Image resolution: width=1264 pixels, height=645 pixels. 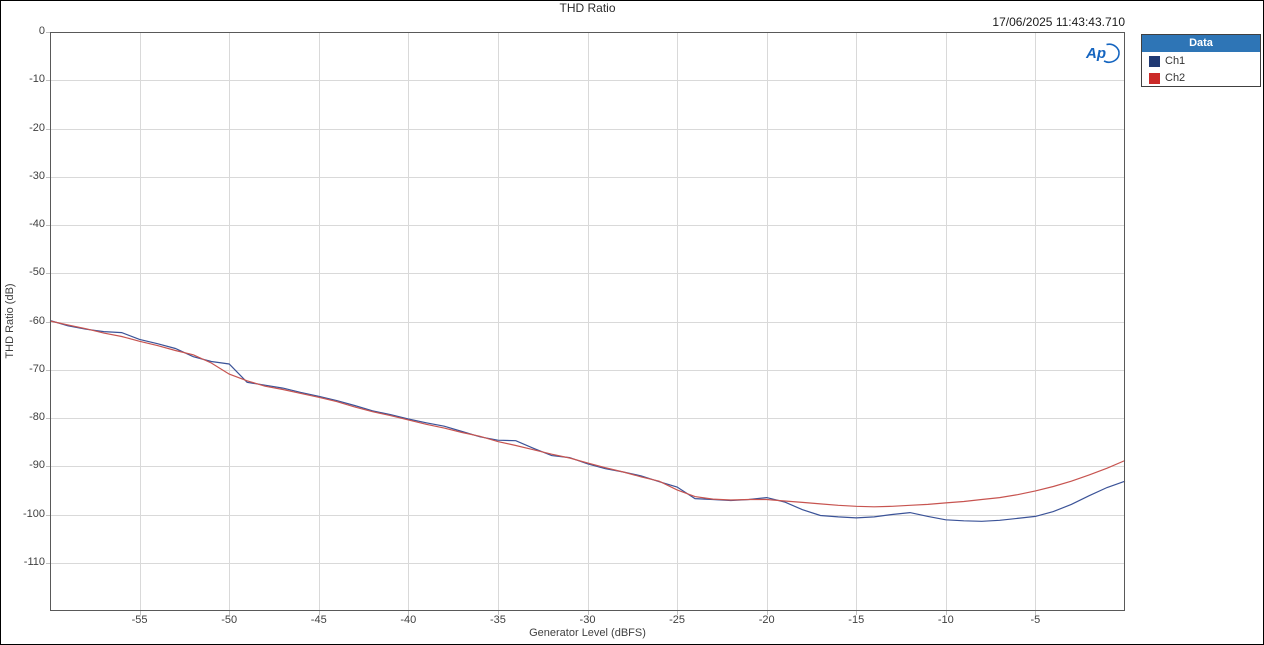 I want to click on y-tick-label: -50, so click(x=37, y=272).